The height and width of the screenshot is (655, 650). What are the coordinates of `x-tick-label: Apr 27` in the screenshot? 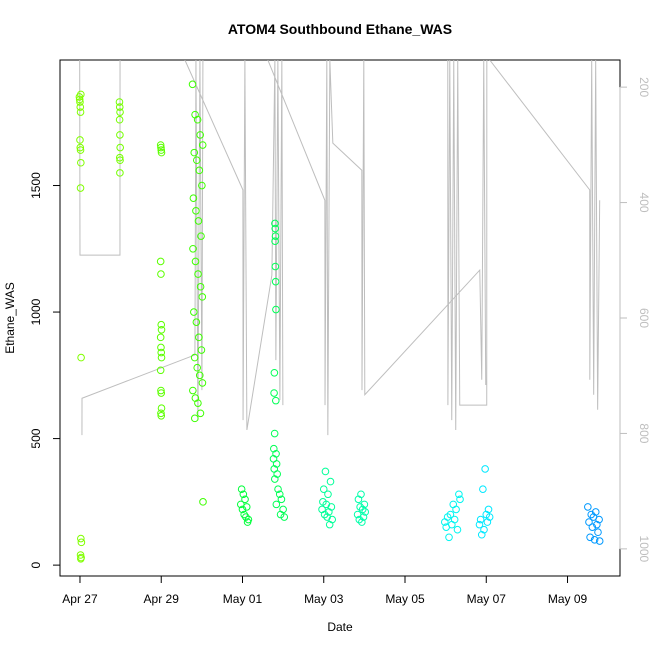 It's located at (80, 599).